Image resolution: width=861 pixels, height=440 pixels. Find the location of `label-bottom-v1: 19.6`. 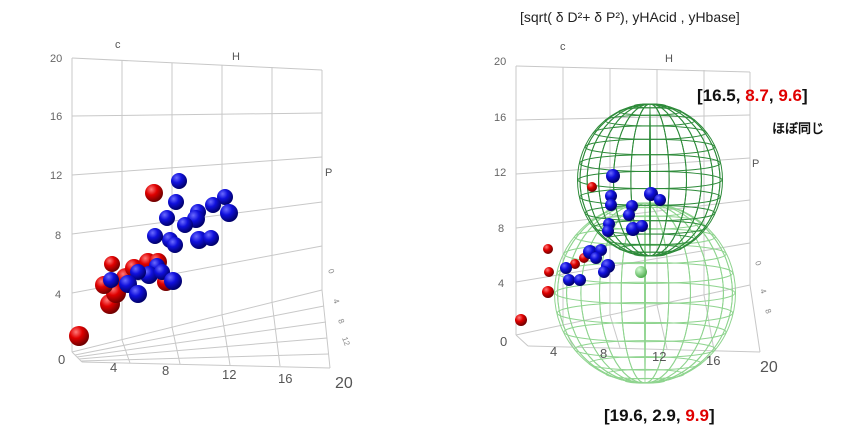

label-bottom-v1: 19.6 is located at coordinates (626, 415).